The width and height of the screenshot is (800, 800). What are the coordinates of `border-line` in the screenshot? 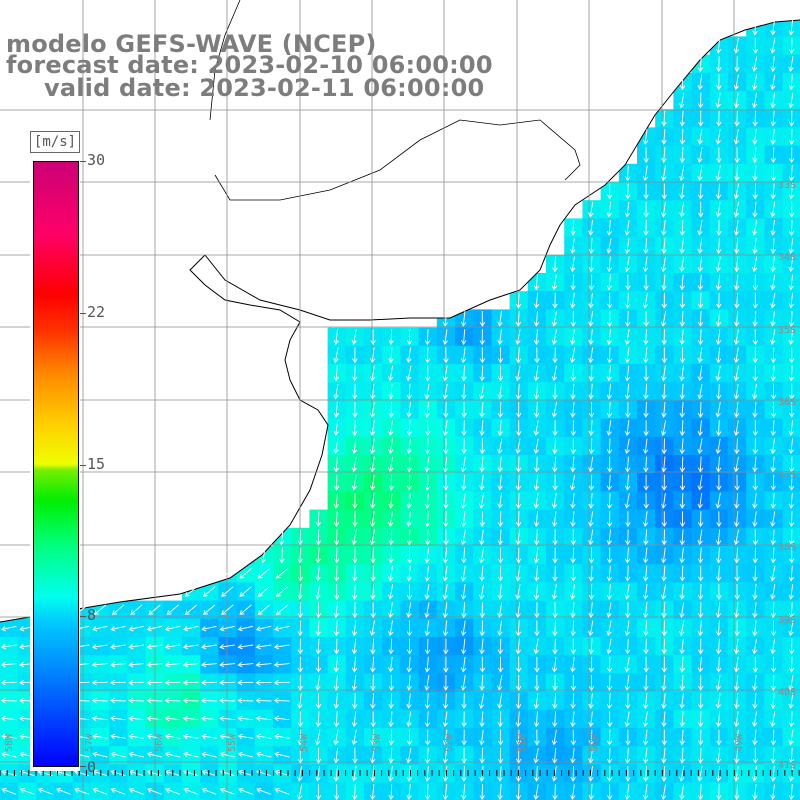 It's located at (395, 100).